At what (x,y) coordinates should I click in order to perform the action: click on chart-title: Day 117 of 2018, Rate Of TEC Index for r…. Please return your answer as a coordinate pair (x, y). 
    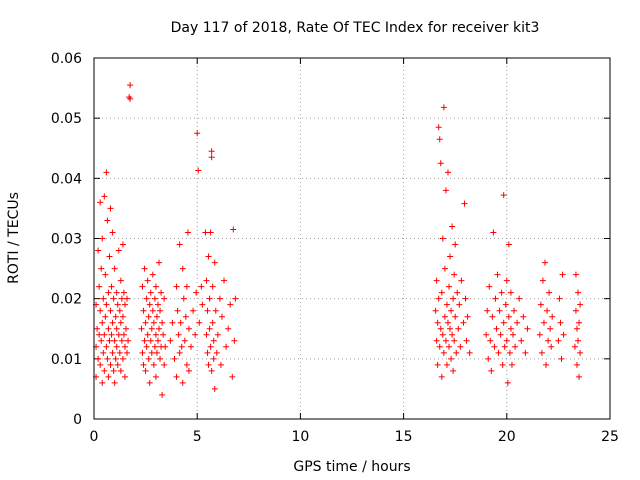
    Looking at the image, I should click on (355, 28).